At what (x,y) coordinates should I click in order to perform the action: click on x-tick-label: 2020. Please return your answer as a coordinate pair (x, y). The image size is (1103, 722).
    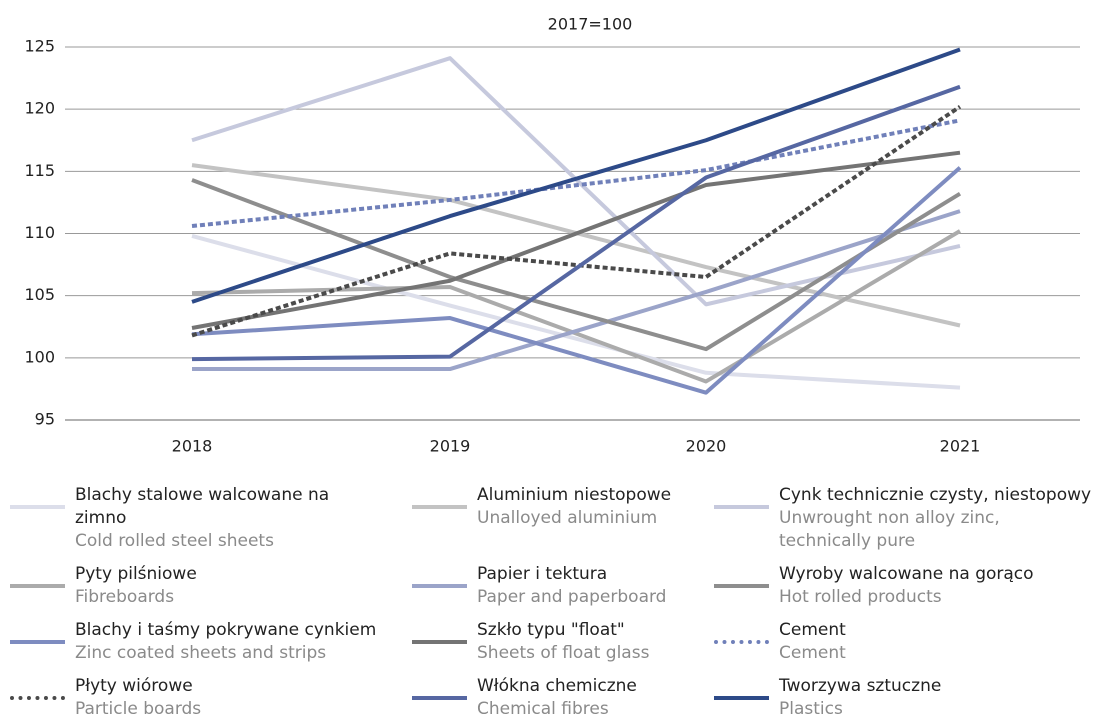
    Looking at the image, I should click on (706, 446).